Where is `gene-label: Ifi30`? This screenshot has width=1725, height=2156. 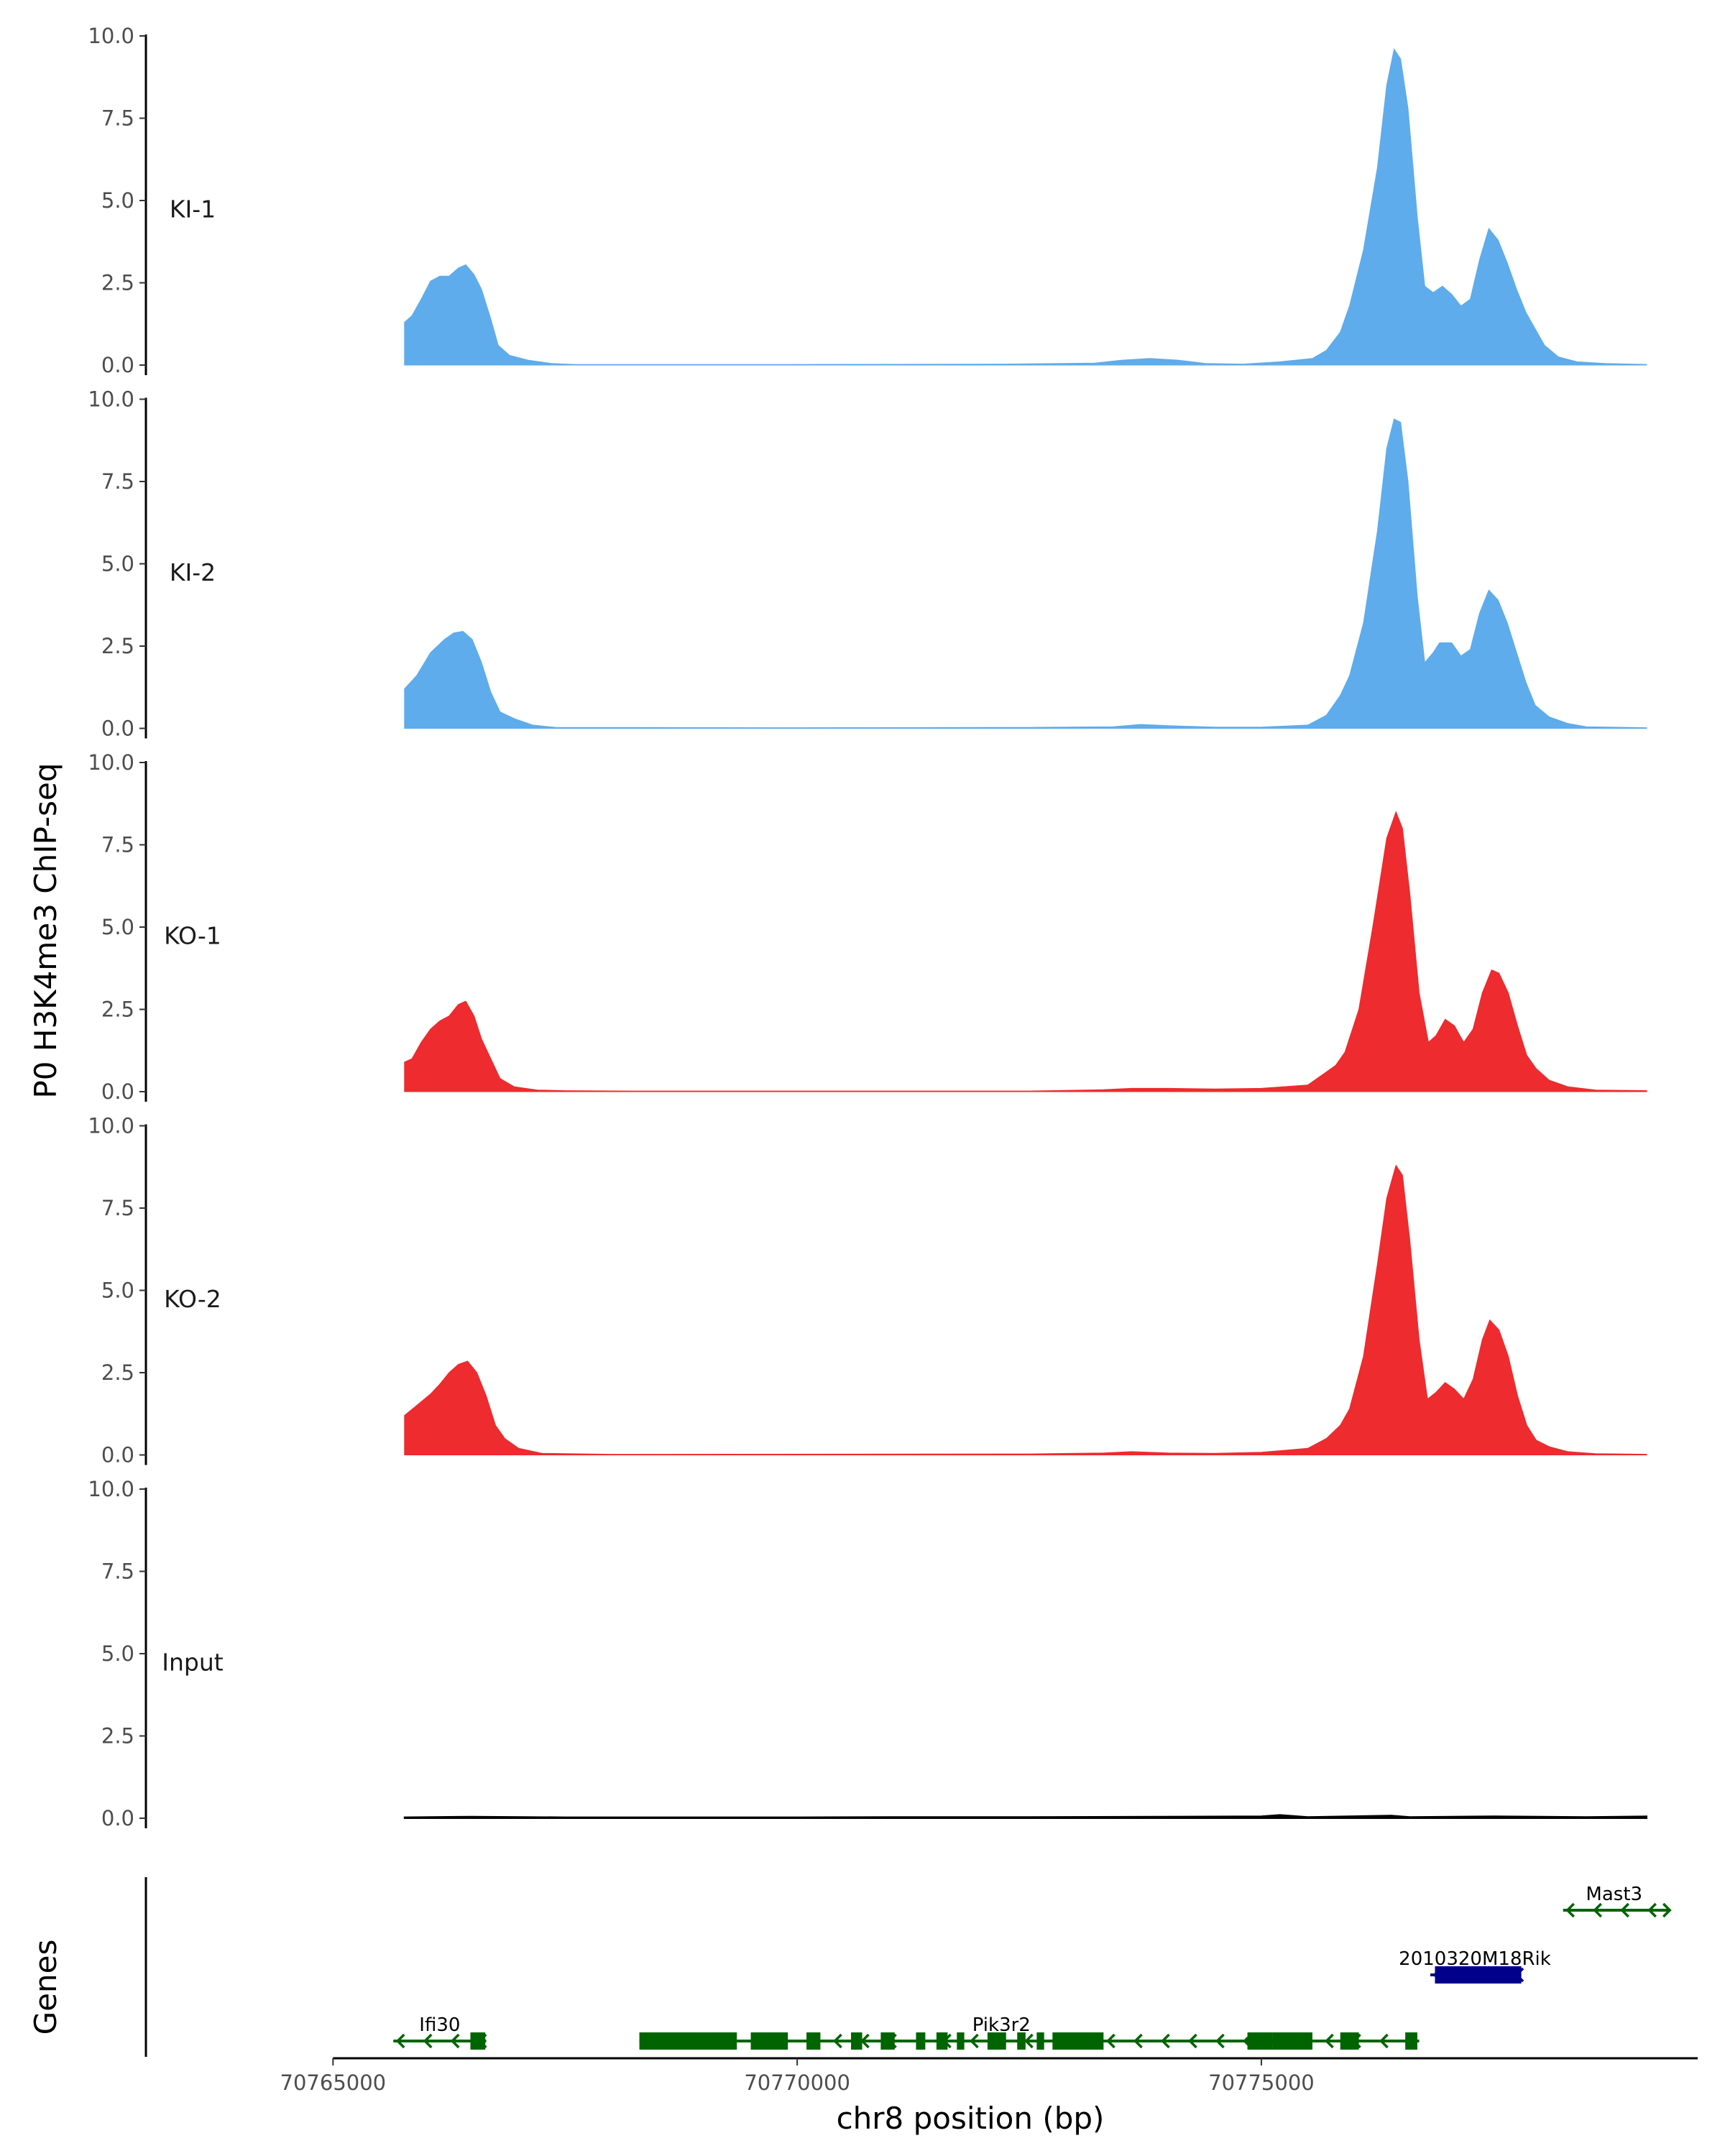 gene-label: Ifi30 is located at coordinates (439, 2025).